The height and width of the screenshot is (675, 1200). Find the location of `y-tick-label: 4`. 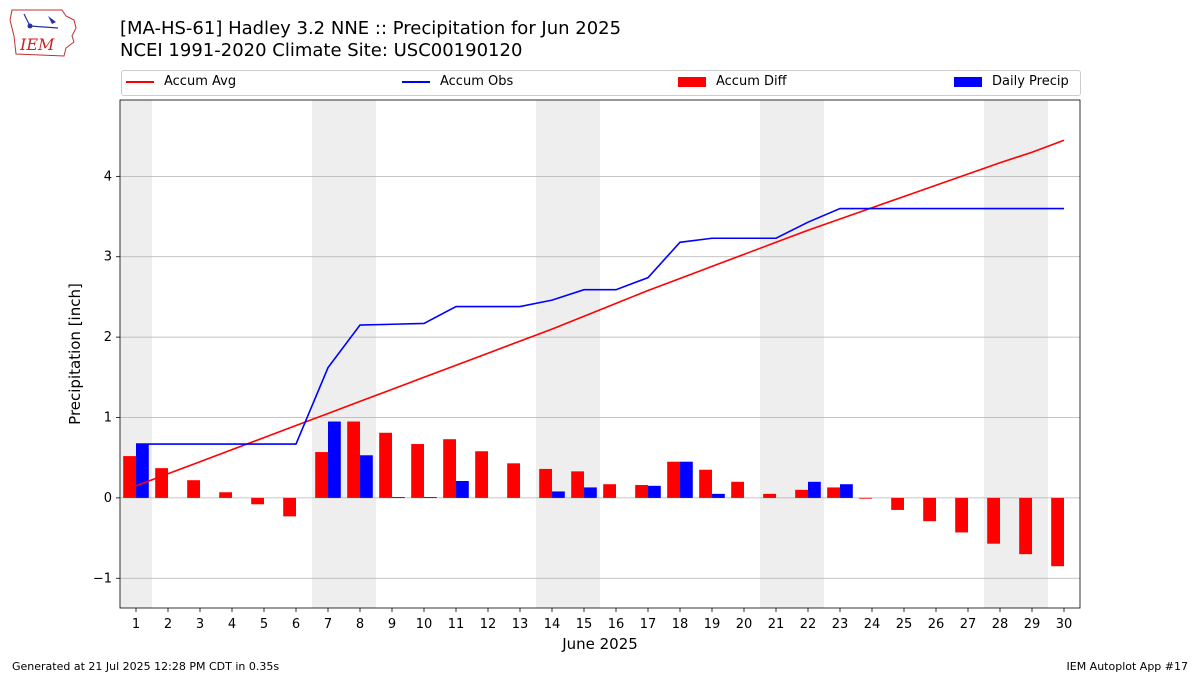

y-tick-label: 4 is located at coordinates (108, 176).